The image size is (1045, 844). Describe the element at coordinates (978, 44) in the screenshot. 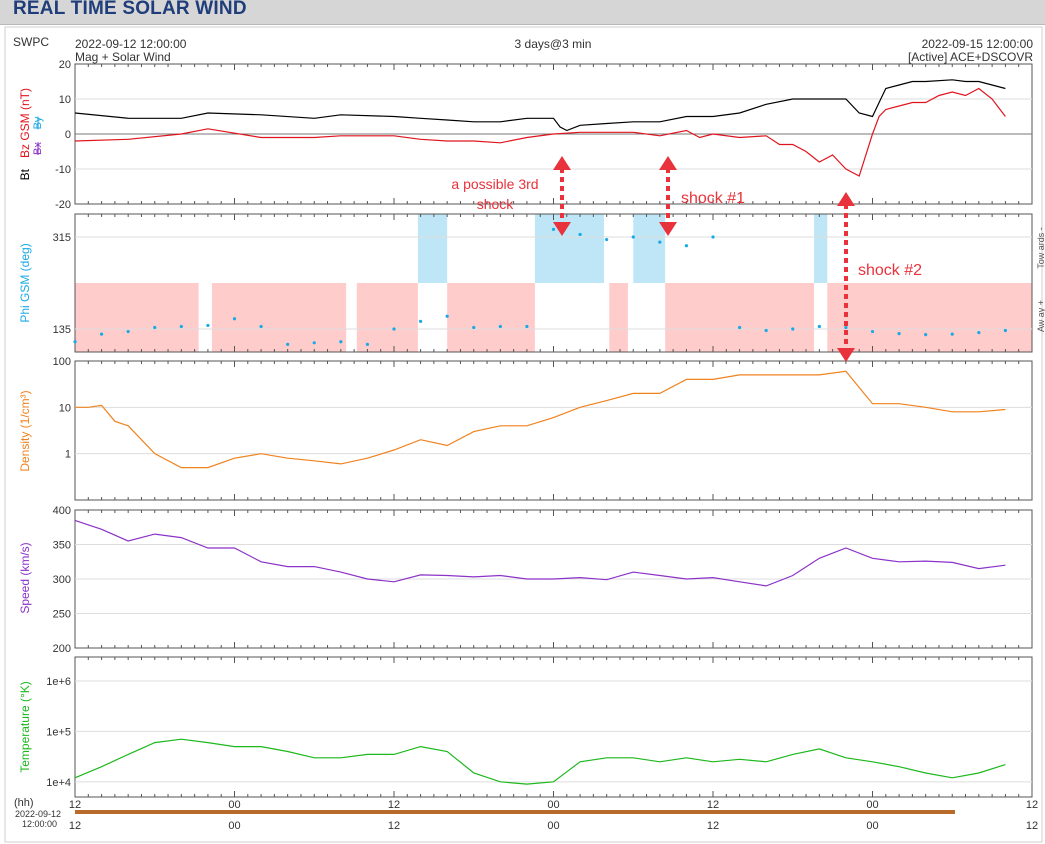

I see `header-end: 2022-09-15 12:00:00` at that location.